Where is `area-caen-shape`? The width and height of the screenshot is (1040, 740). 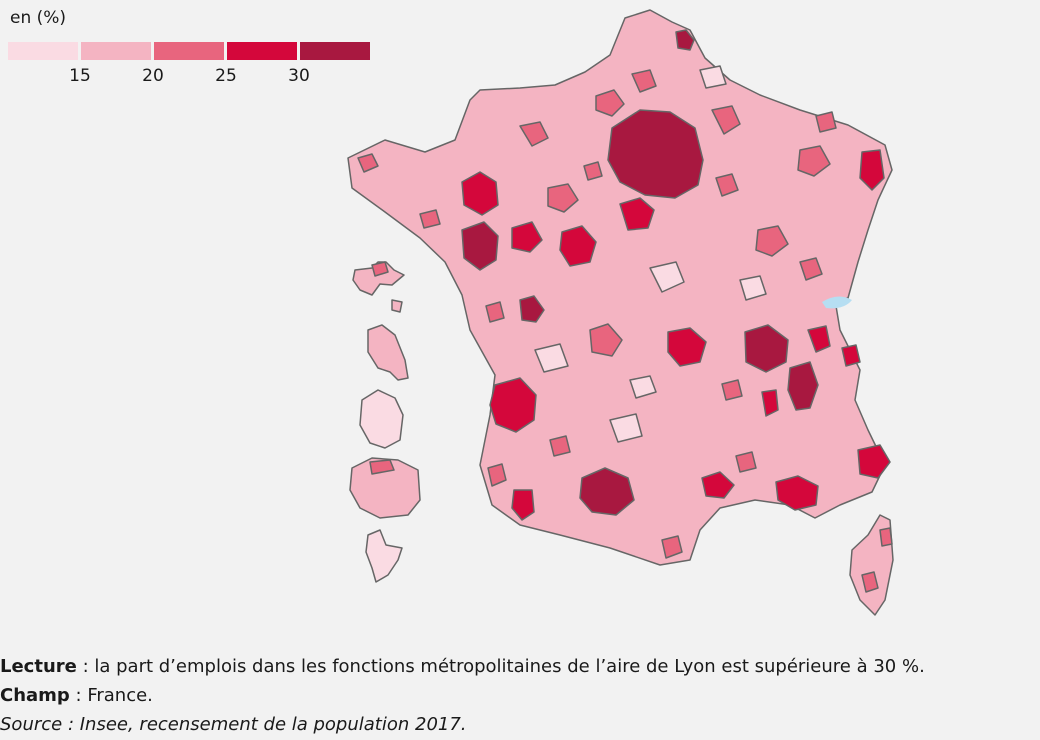
area-caen-shape is located at coordinates (534, 134).